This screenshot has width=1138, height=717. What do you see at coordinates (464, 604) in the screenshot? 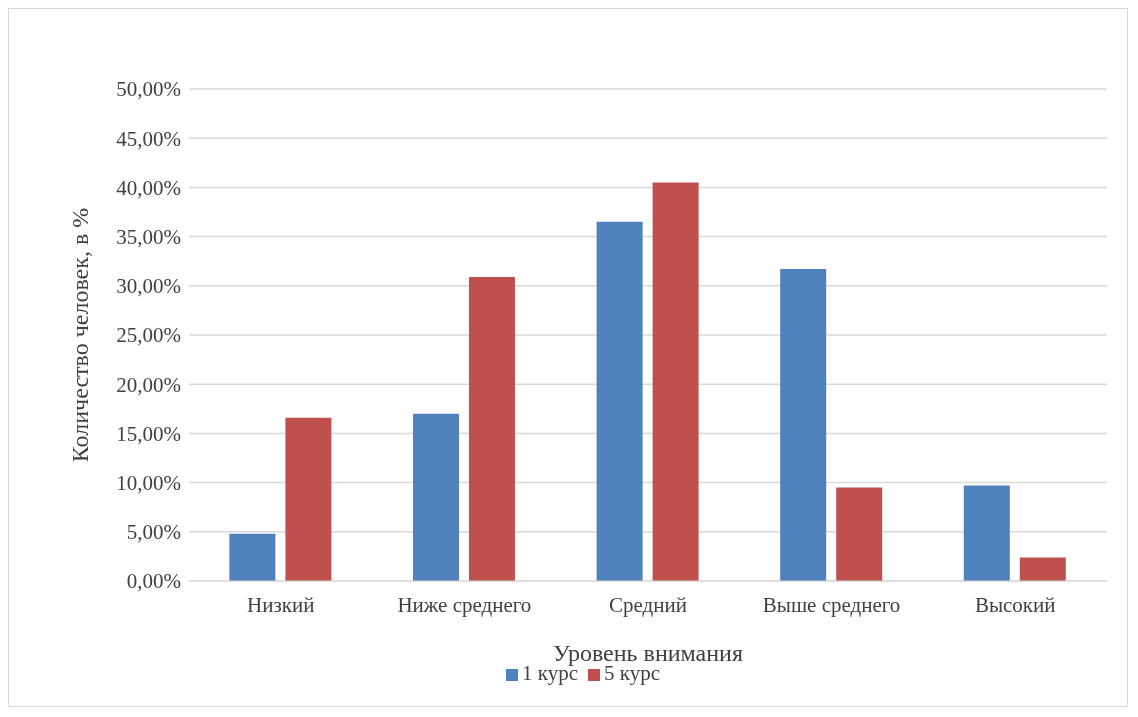
I see `x-tick-label: Ниже среднего` at bounding box center [464, 604].